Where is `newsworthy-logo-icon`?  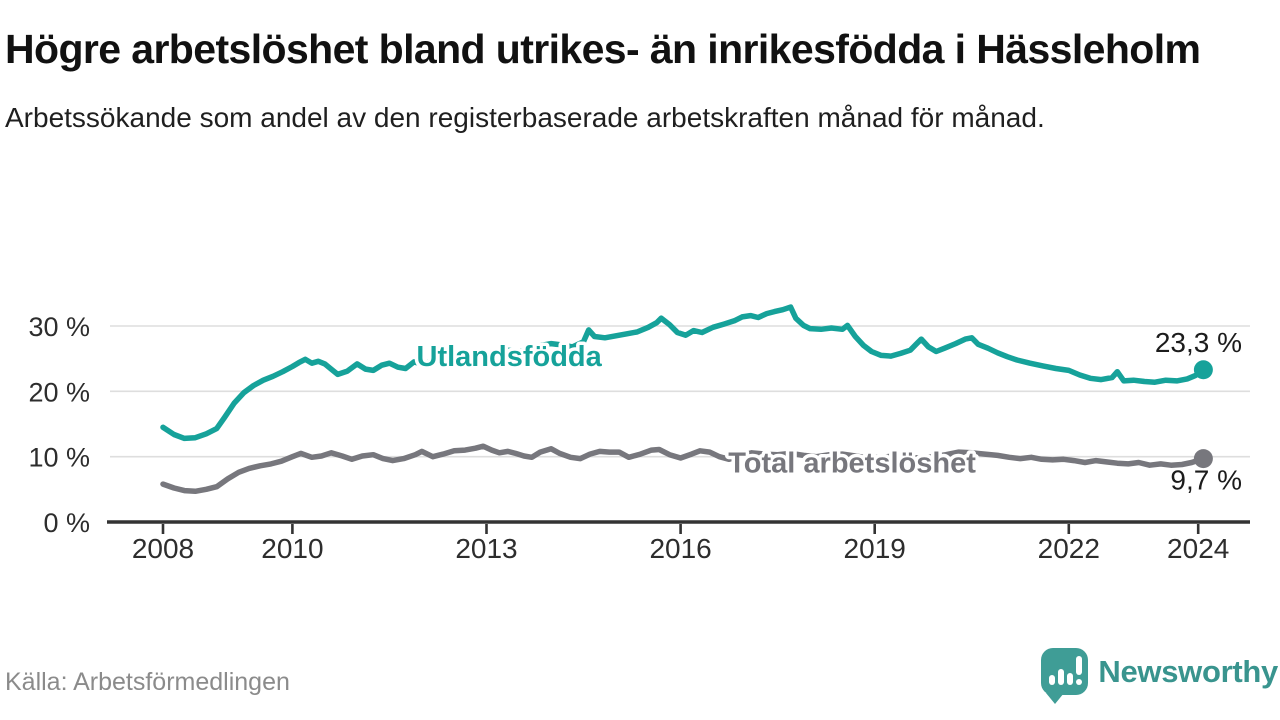
newsworthy-logo-icon is located at coordinates (1065, 676).